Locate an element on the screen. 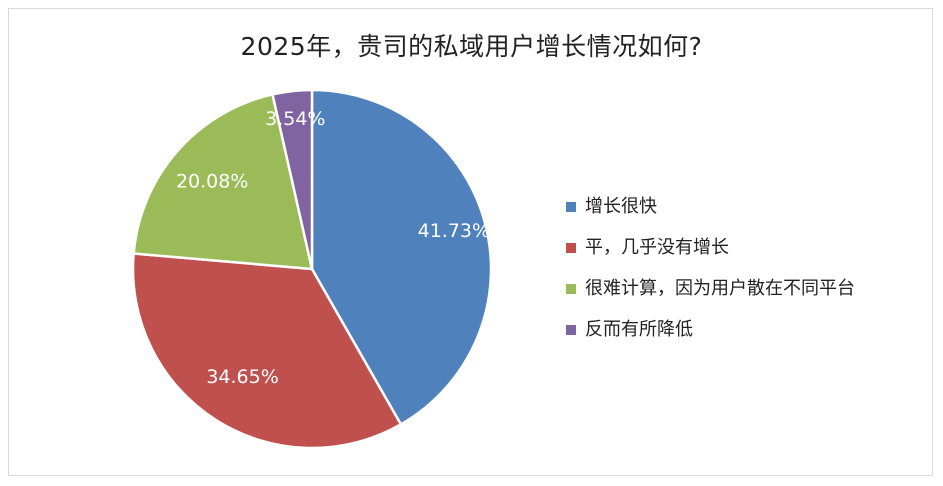  legend-label-1: 增长很快 is located at coordinates (621, 206).